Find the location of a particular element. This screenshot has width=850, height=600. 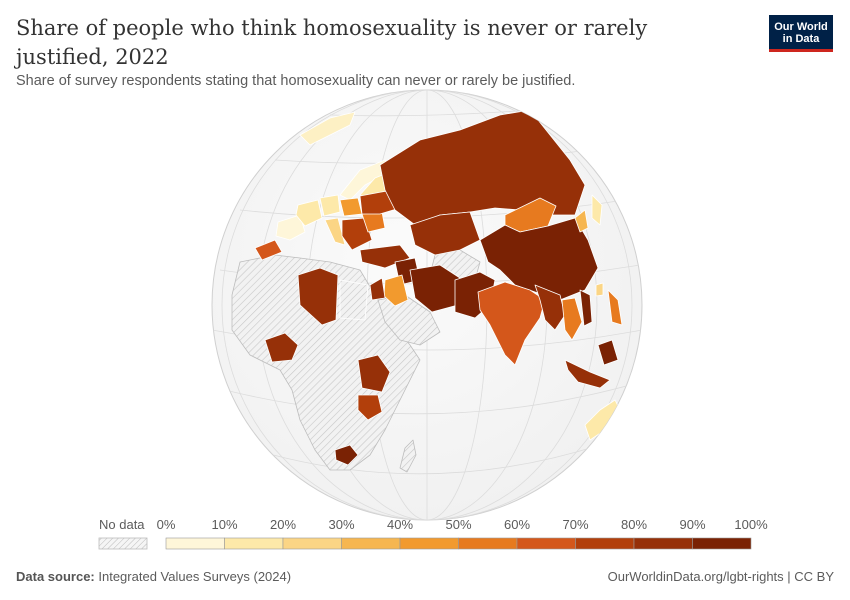

legend-tick-label: 100% is located at coordinates (751, 524).